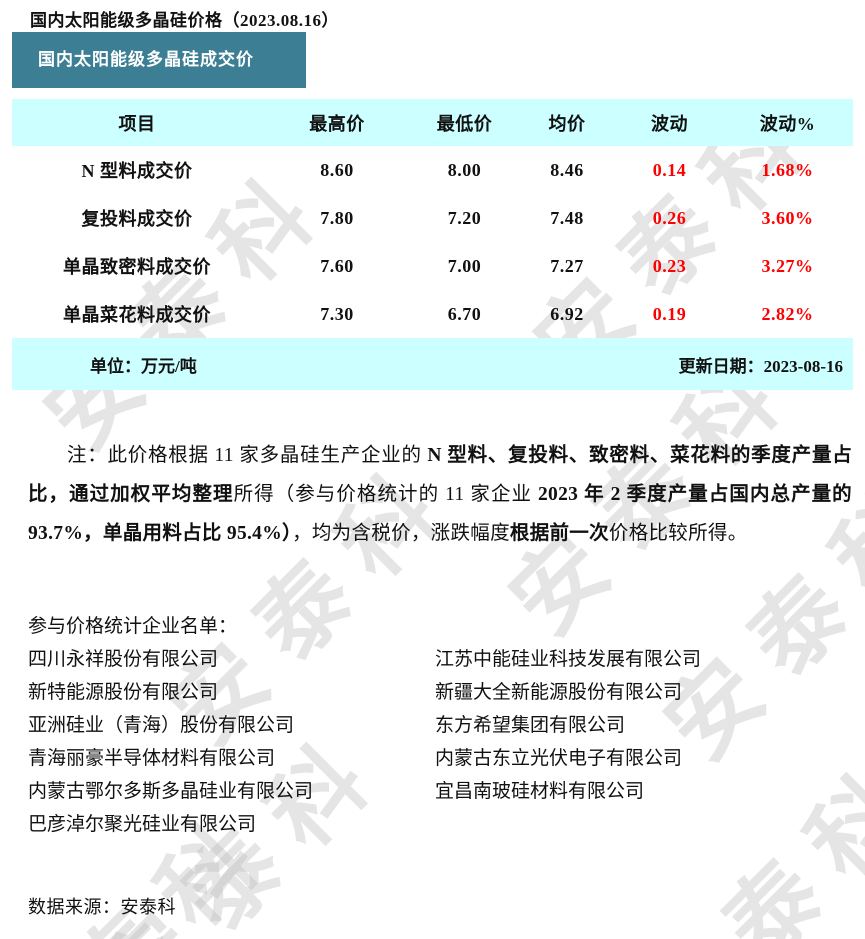  What do you see at coordinates (137, 267) in the screenshot?
I see `row-item-label: 单晶致密料成交价` at bounding box center [137, 267].